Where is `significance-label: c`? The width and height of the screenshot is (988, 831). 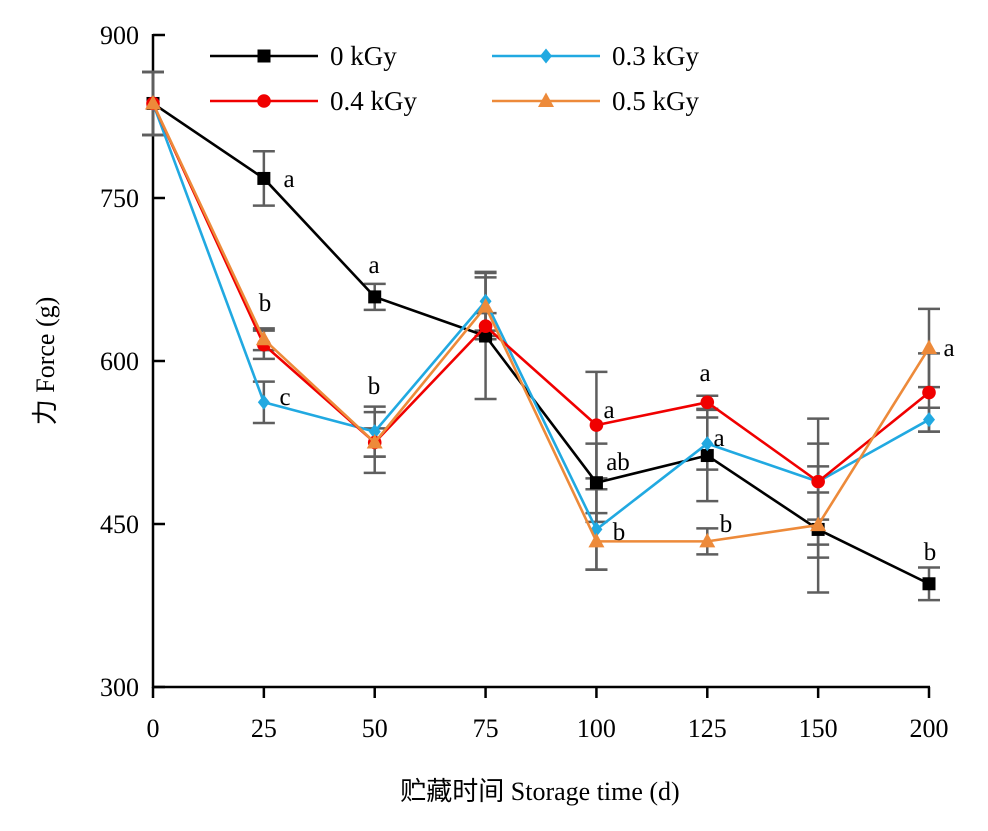 significance-label: c is located at coordinates (284, 397).